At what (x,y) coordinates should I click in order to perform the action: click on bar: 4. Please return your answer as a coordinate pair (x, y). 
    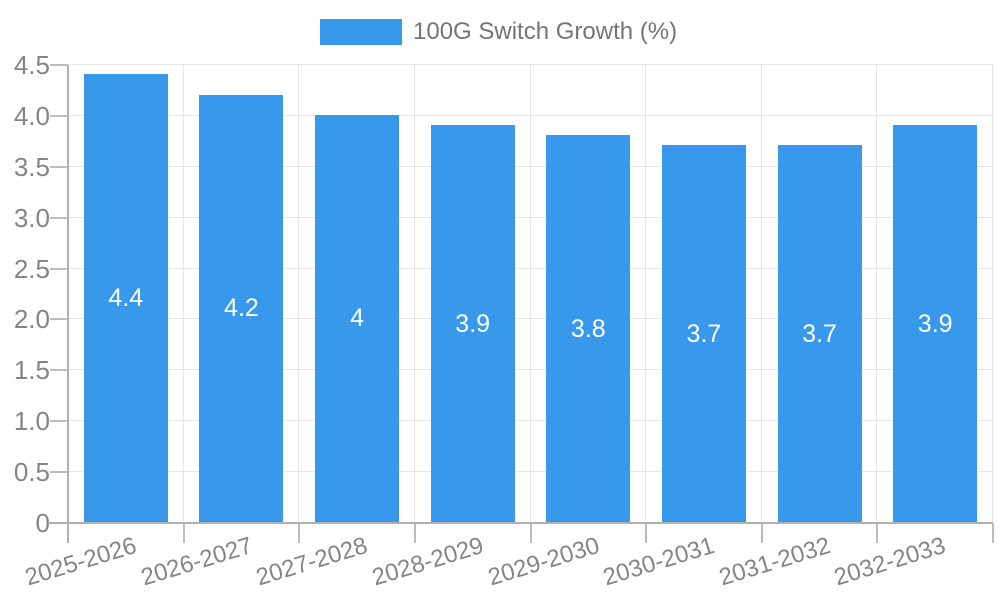
    Looking at the image, I should click on (357, 318).